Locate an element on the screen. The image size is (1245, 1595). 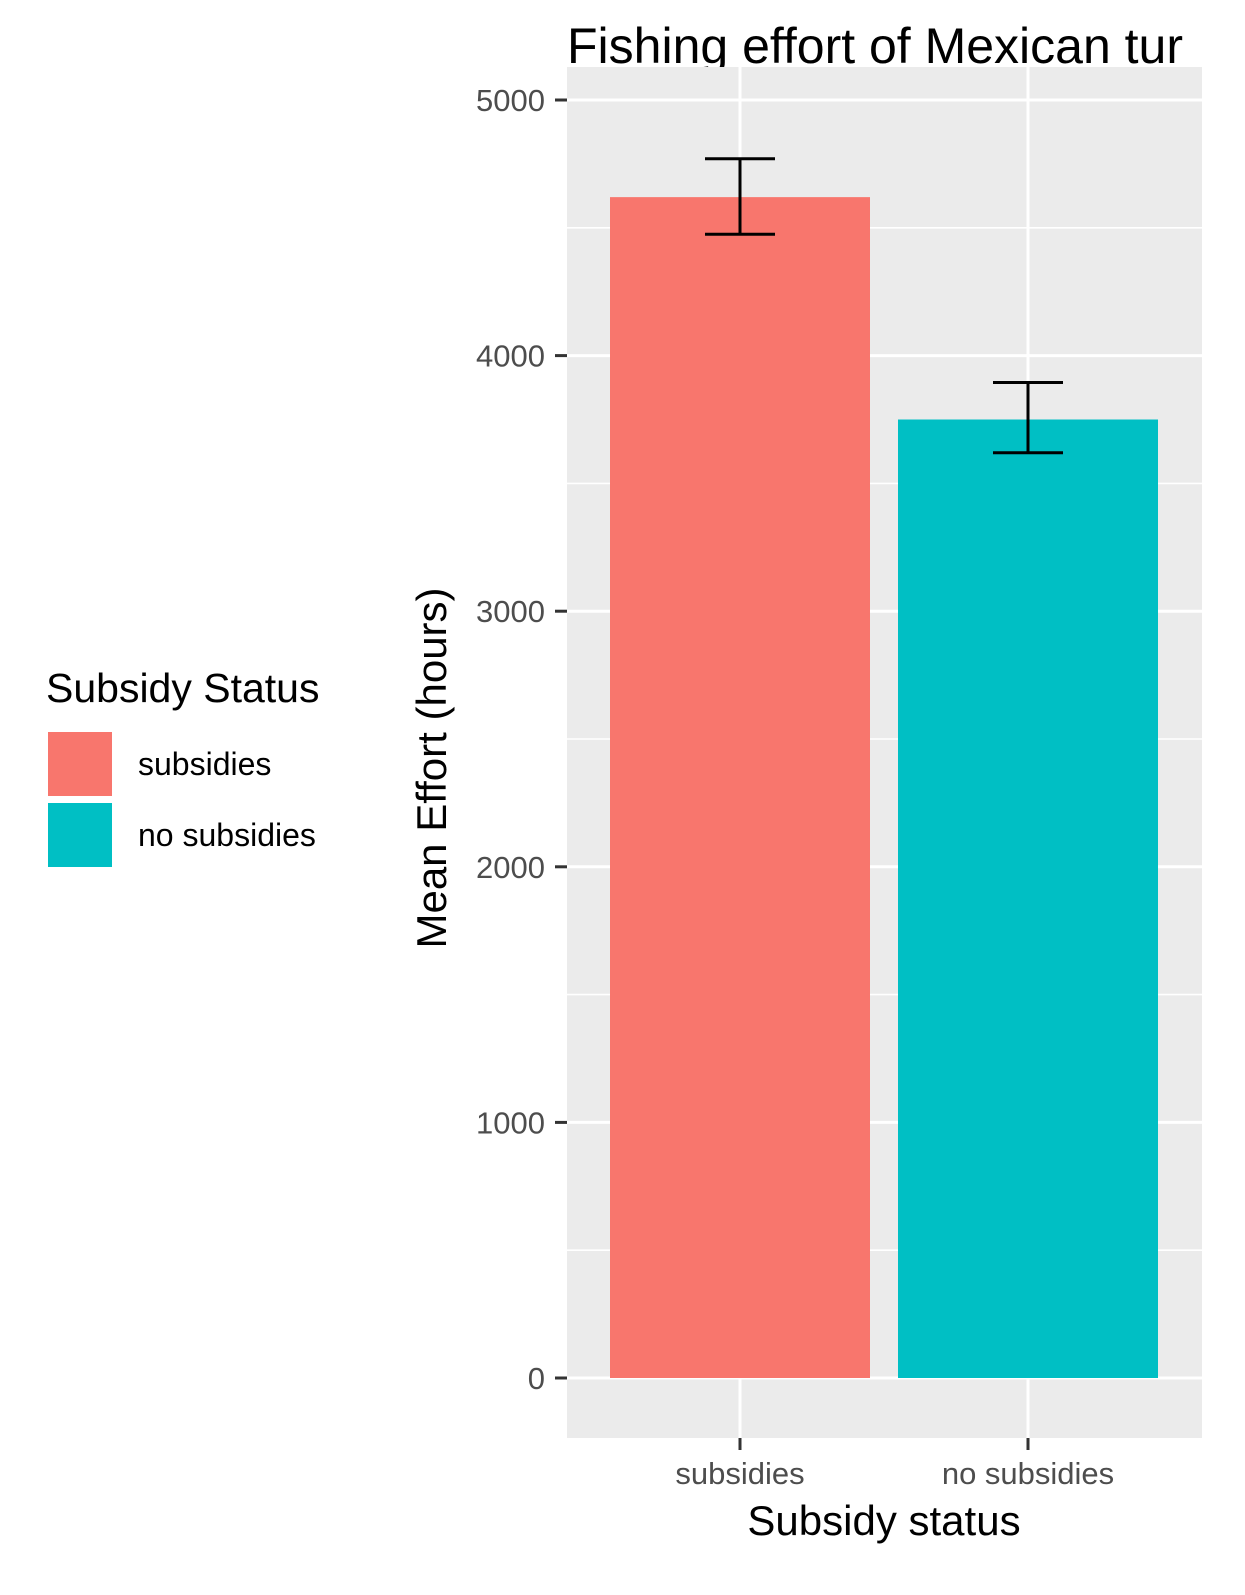
x-tick-label: subsidies is located at coordinates (739, 1473).